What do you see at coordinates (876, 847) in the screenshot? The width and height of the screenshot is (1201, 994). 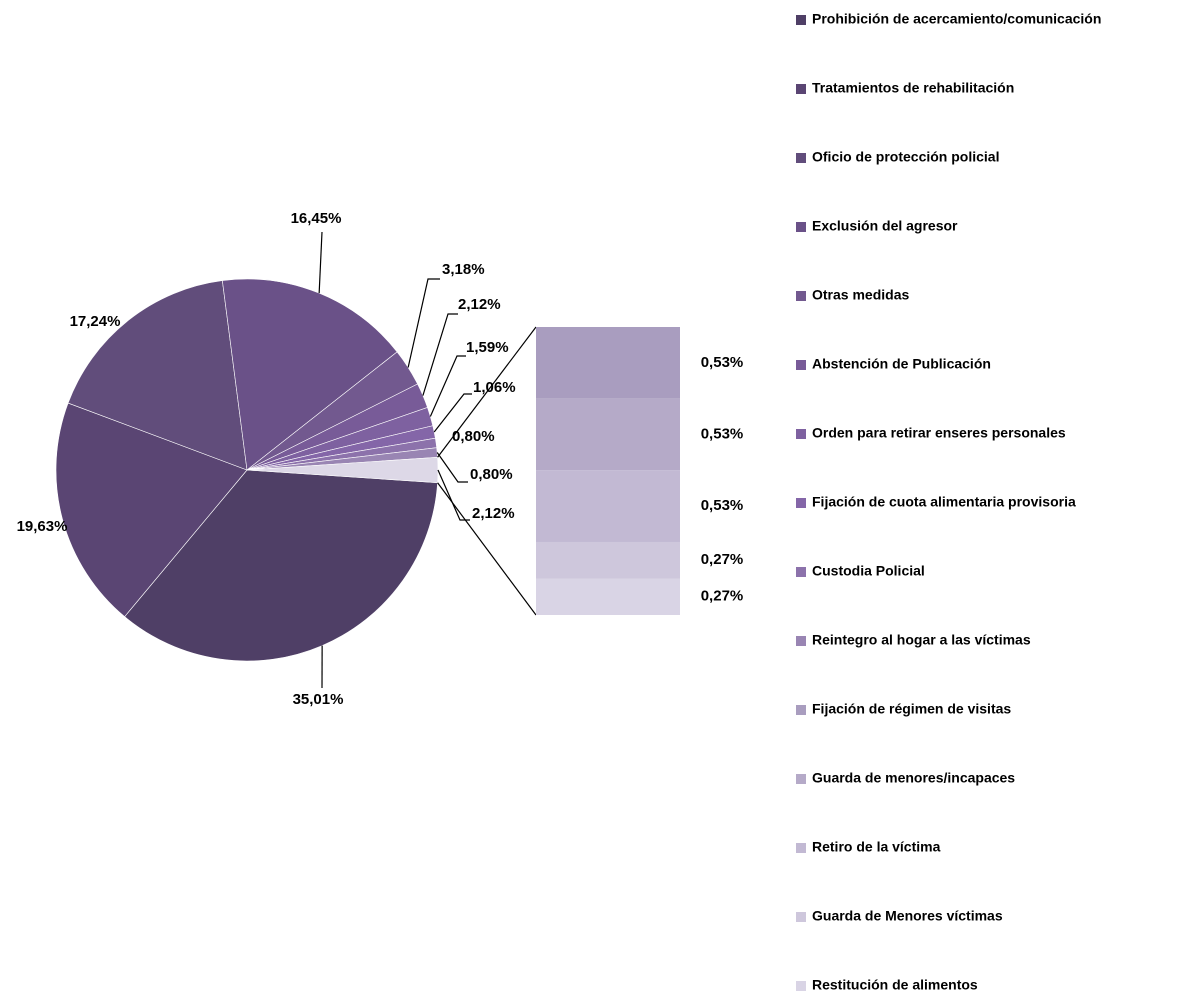 I see `legend-label: Retiro de la víctima` at bounding box center [876, 847].